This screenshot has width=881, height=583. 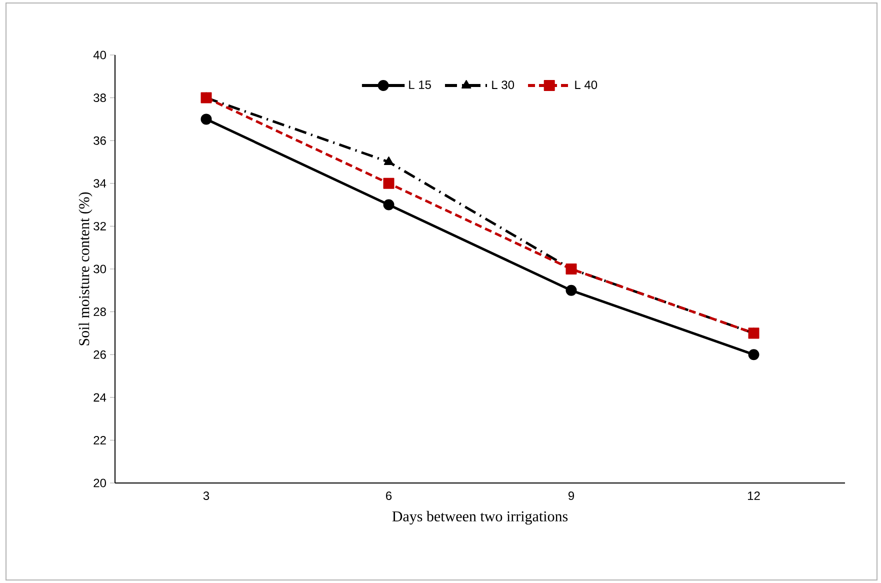 What do you see at coordinates (206, 496) in the screenshot?
I see `x-tick-label: 3` at bounding box center [206, 496].